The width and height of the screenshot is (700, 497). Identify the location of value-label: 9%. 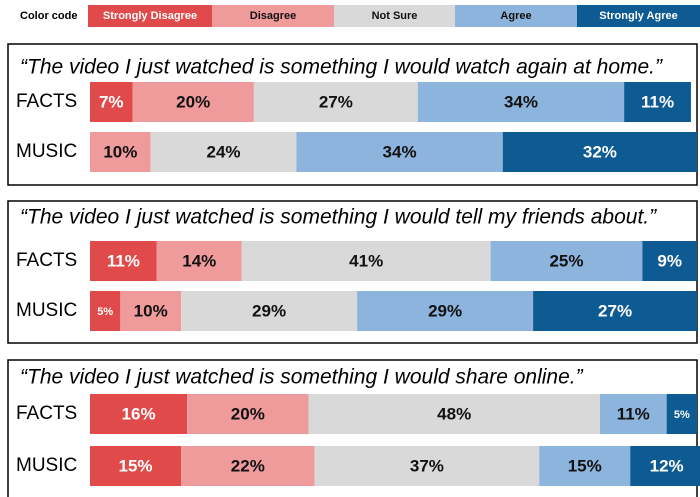
(669, 260).